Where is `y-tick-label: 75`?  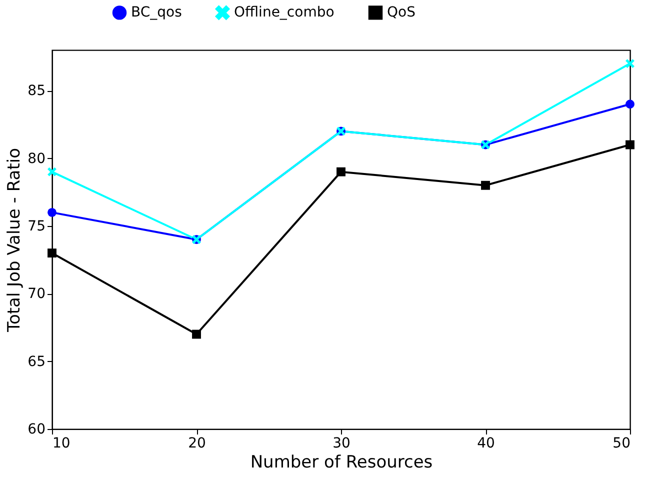
y-tick-label: 75 is located at coordinates (37, 226).